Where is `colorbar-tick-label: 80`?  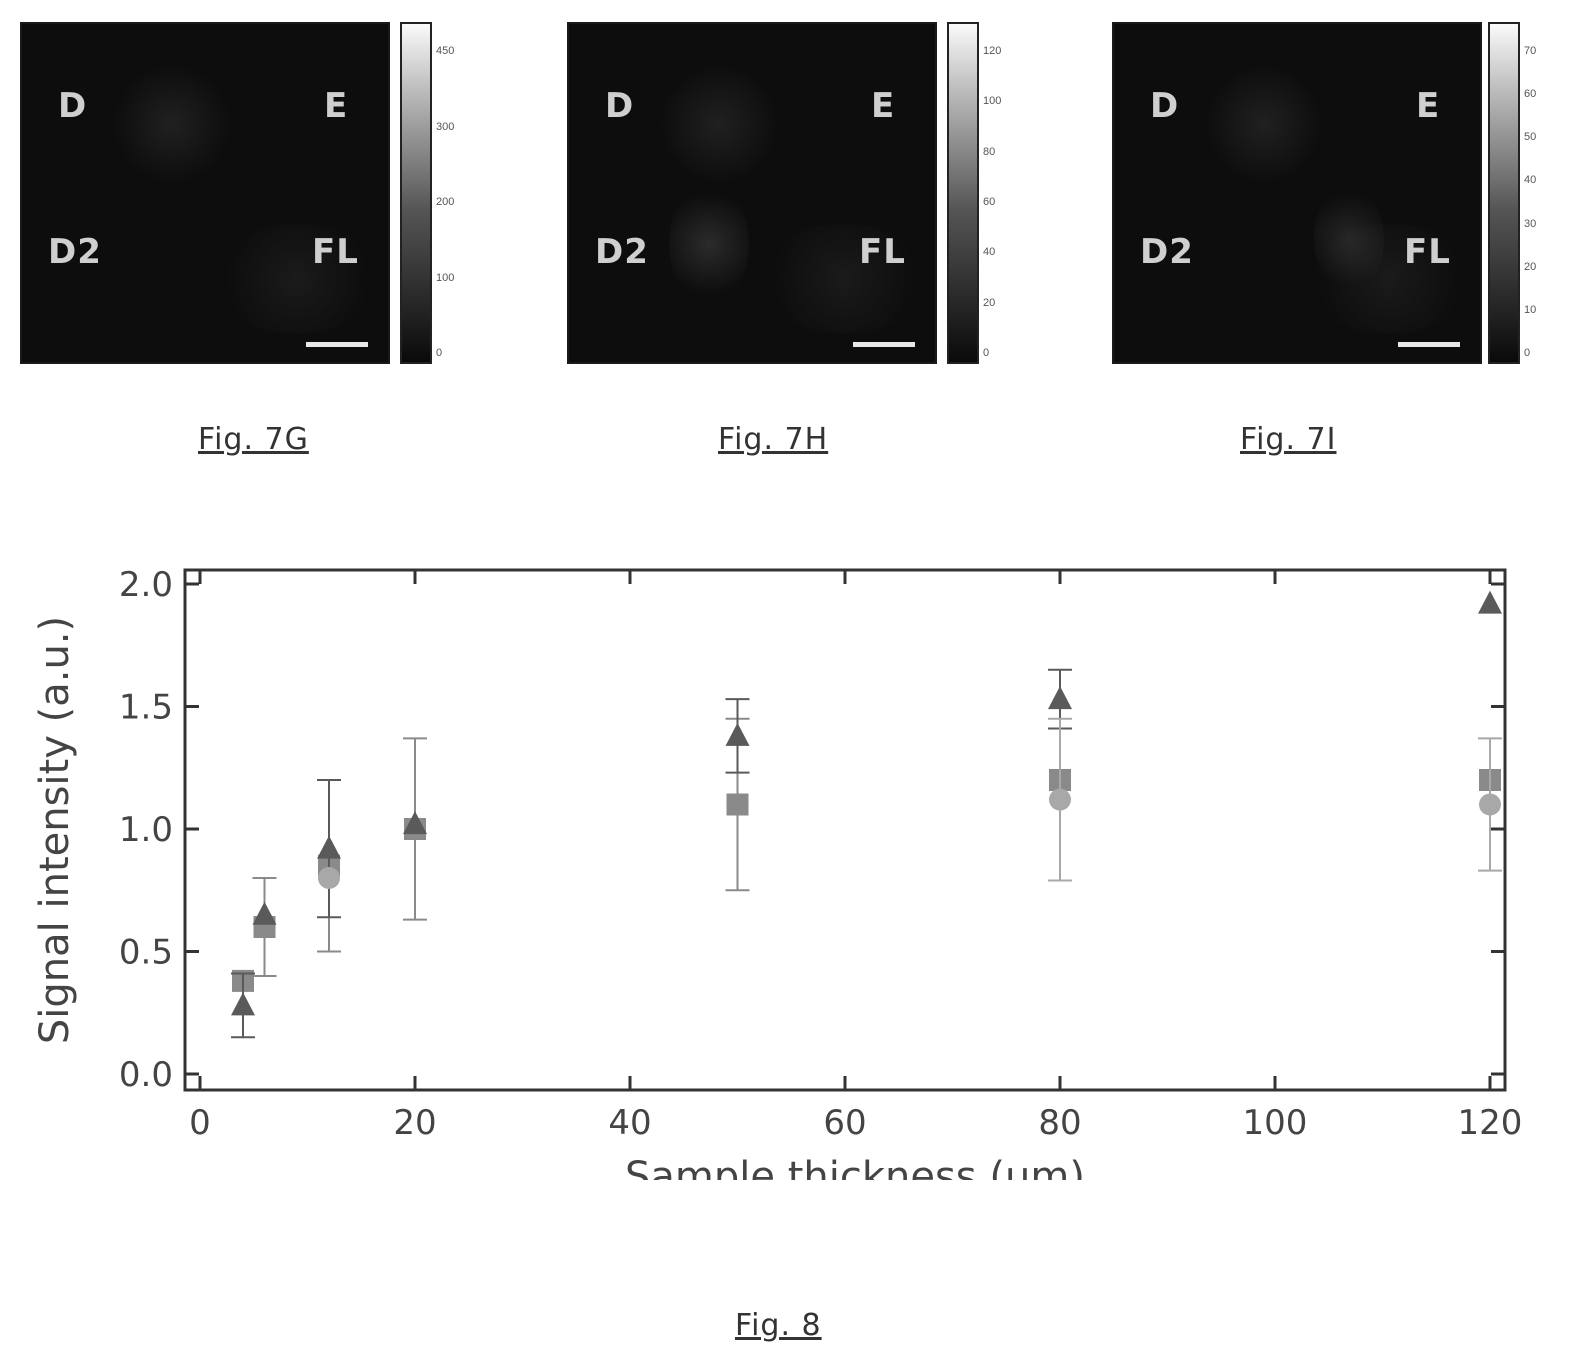
colorbar-tick-label: 80 is located at coordinates (989, 151).